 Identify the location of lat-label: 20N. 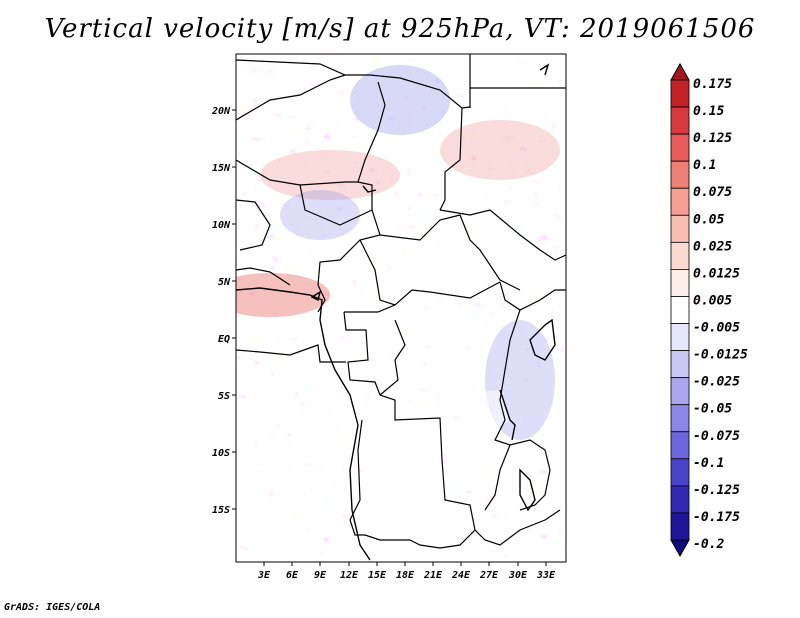
(221, 111).